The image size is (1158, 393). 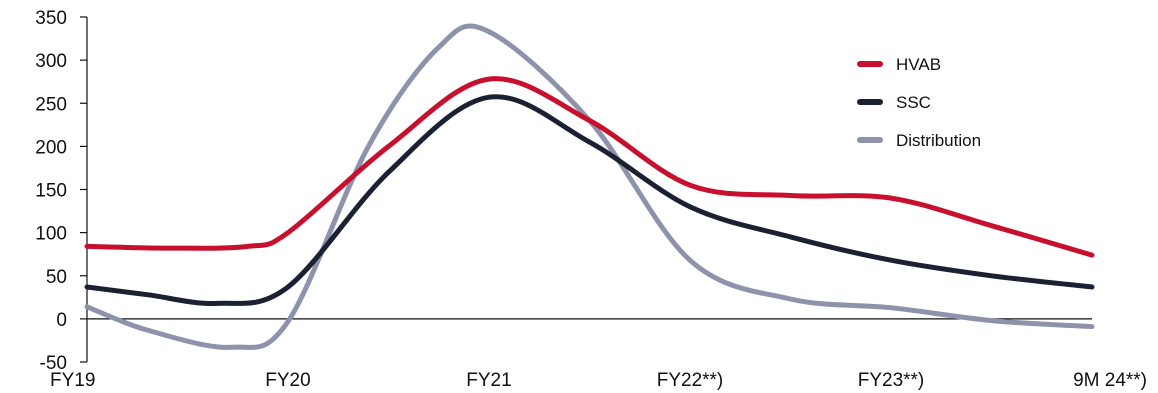 I want to click on y-axis: 350 300 250 200 150 100 50 0 -50, so click(x=61, y=191).